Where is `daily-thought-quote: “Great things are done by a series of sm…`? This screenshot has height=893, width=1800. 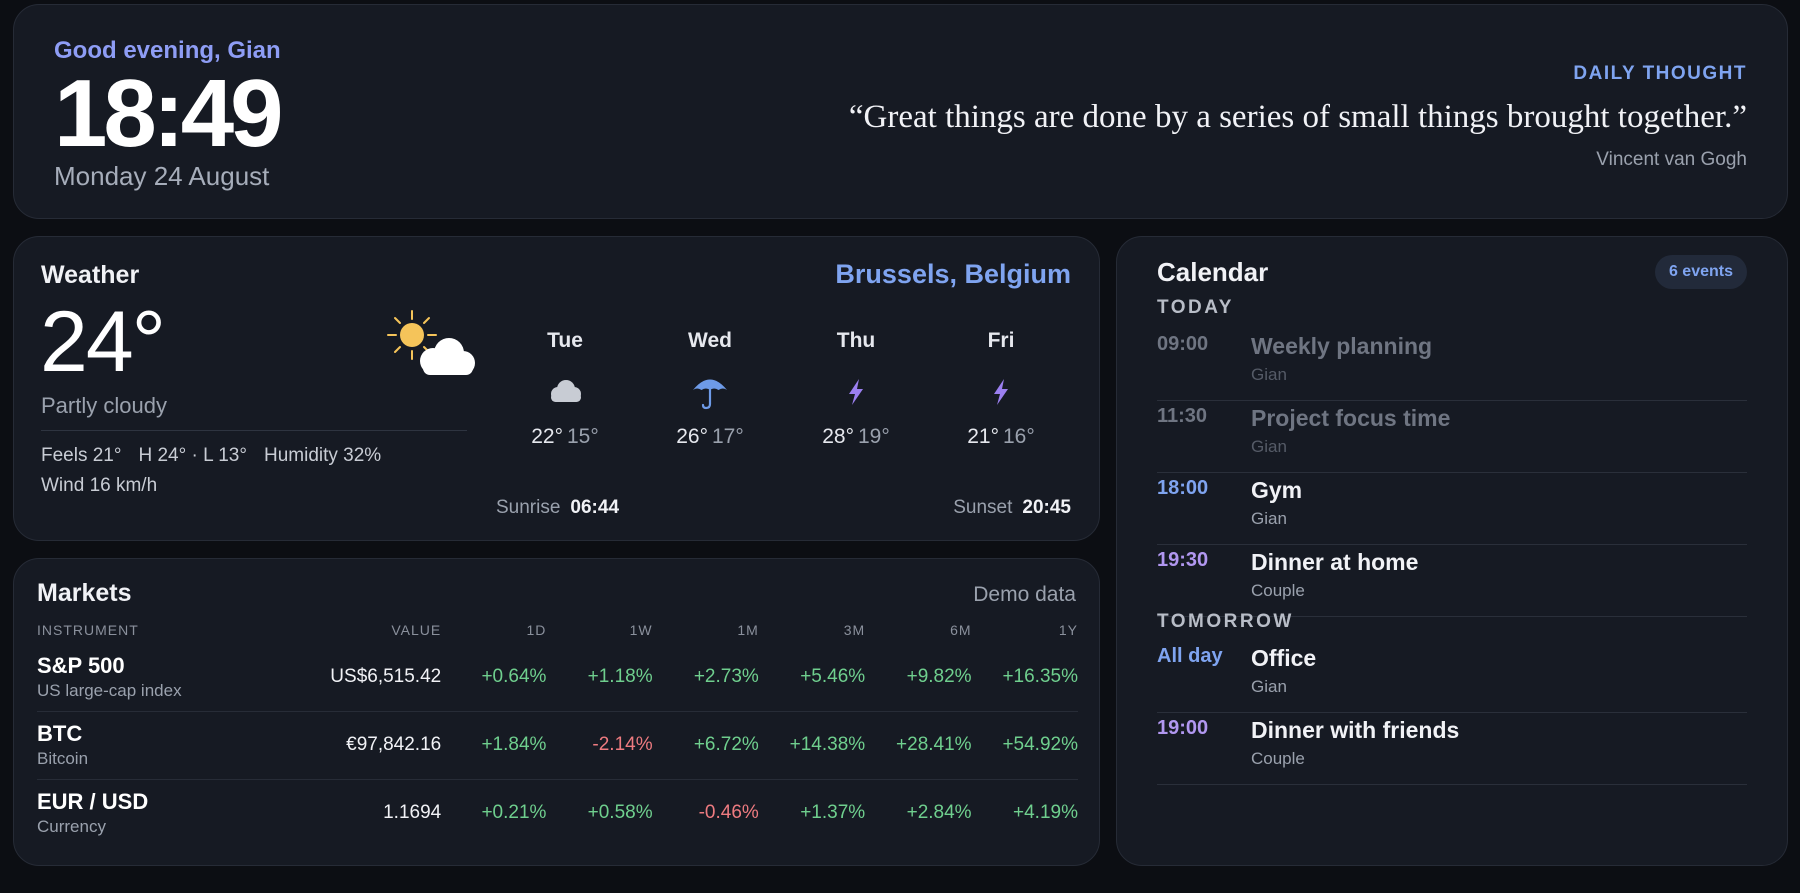 daily-thought-quote: “Great things are done by a series of sm… is located at coordinates (1297, 117).